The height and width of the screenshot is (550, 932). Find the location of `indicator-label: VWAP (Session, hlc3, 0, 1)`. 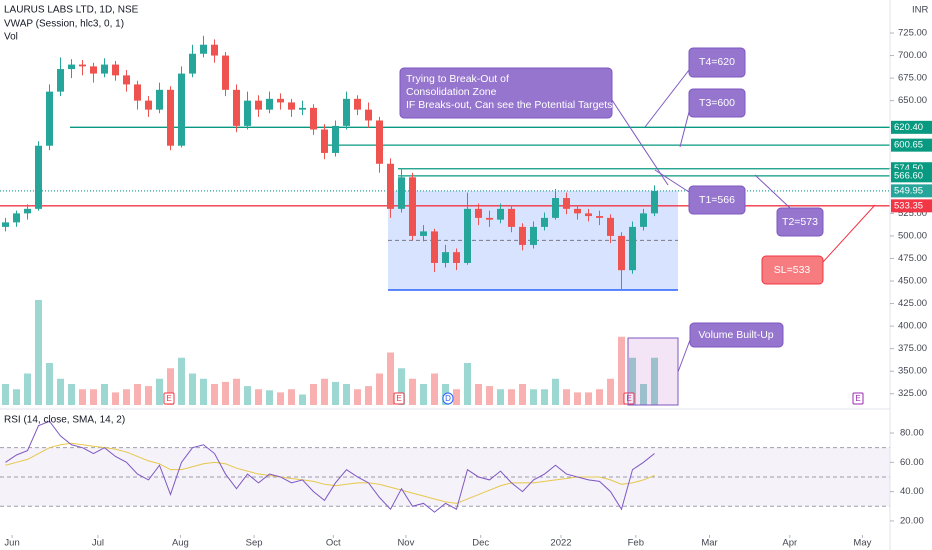

indicator-label: VWAP (Session, hlc3, 0, 1) is located at coordinates (64, 24).